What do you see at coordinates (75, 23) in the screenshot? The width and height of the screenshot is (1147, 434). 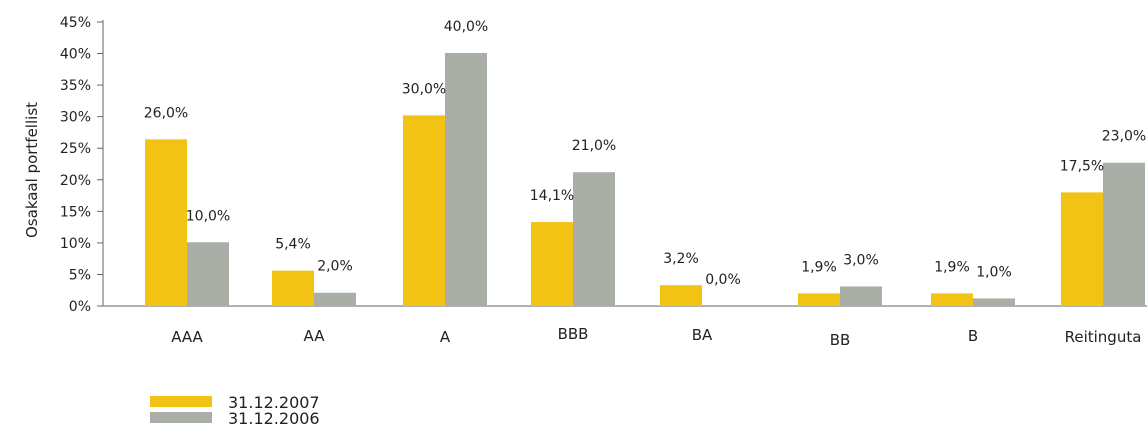 I see `y-tick-label: 45%` at bounding box center [75, 23].